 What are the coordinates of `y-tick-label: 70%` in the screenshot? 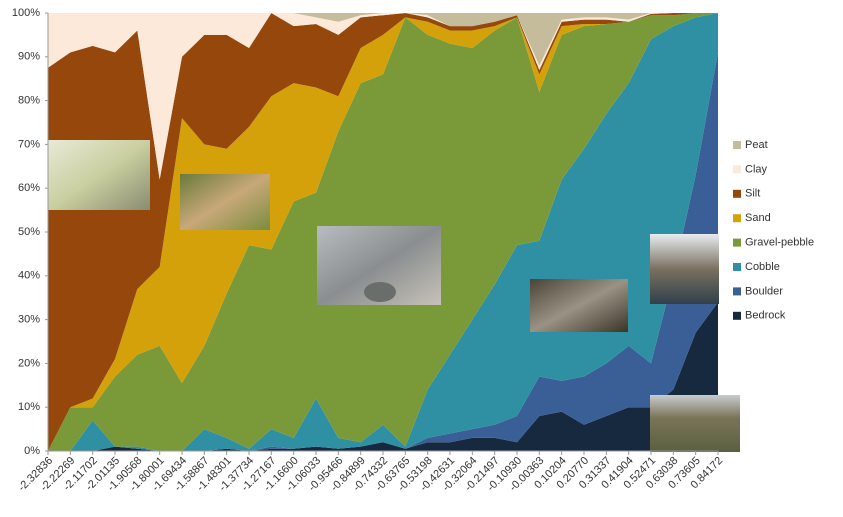 It's located at (29, 144).